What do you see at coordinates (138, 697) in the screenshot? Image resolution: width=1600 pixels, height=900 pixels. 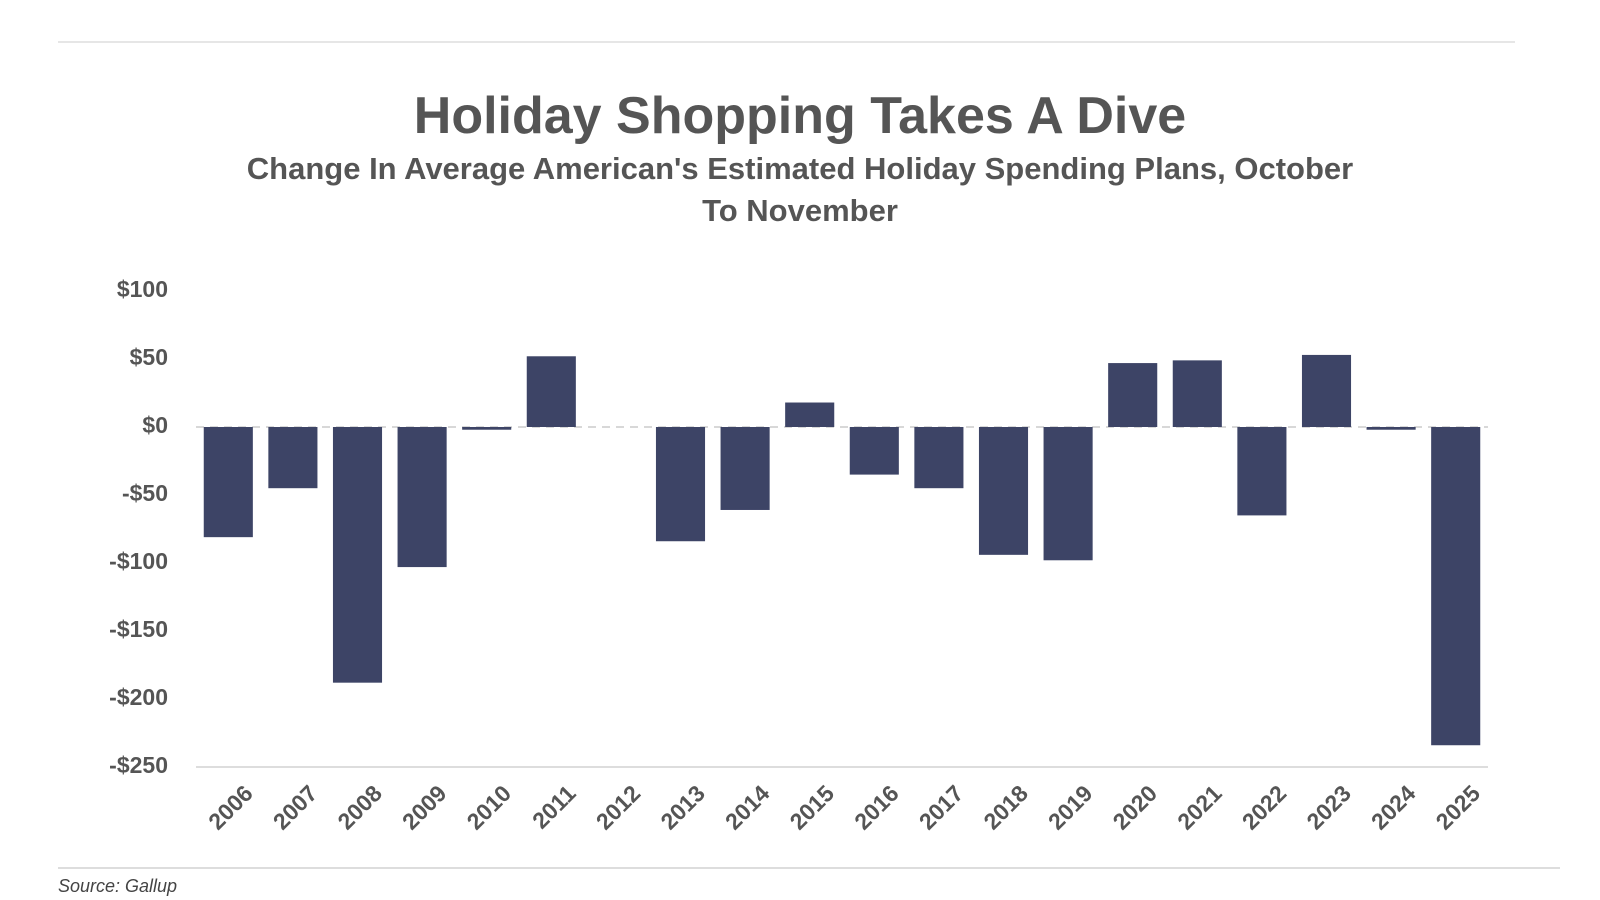 I see `y-tick-label: -$200` at bounding box center [138, 697].